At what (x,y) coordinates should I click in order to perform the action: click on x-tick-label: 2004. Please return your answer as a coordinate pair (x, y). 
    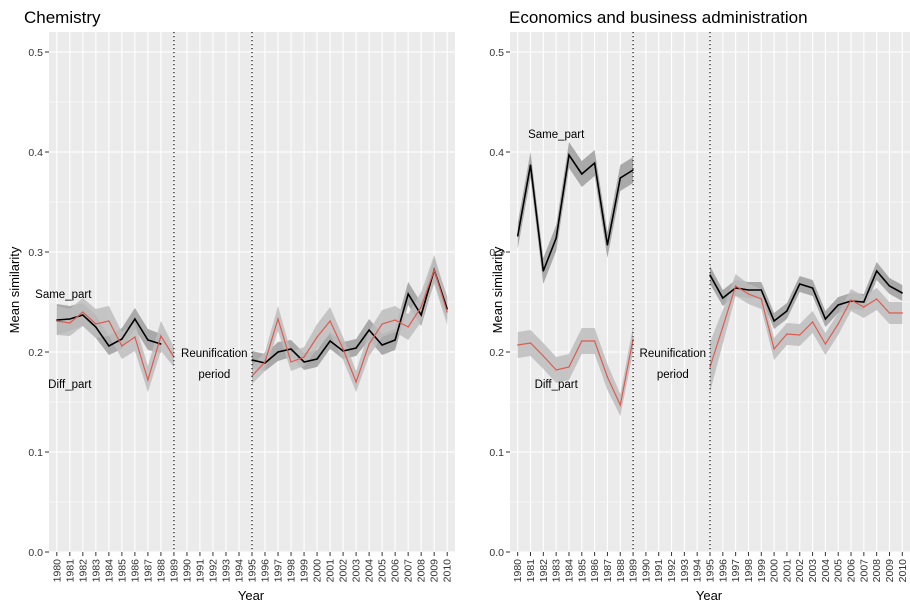
    Looking at the image, I should click on (370, 571).